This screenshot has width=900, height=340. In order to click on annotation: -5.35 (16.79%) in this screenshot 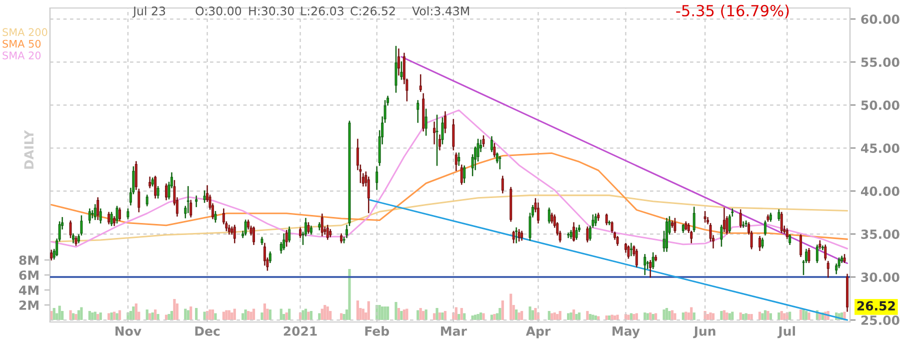, I will do `click(732, 11)`.